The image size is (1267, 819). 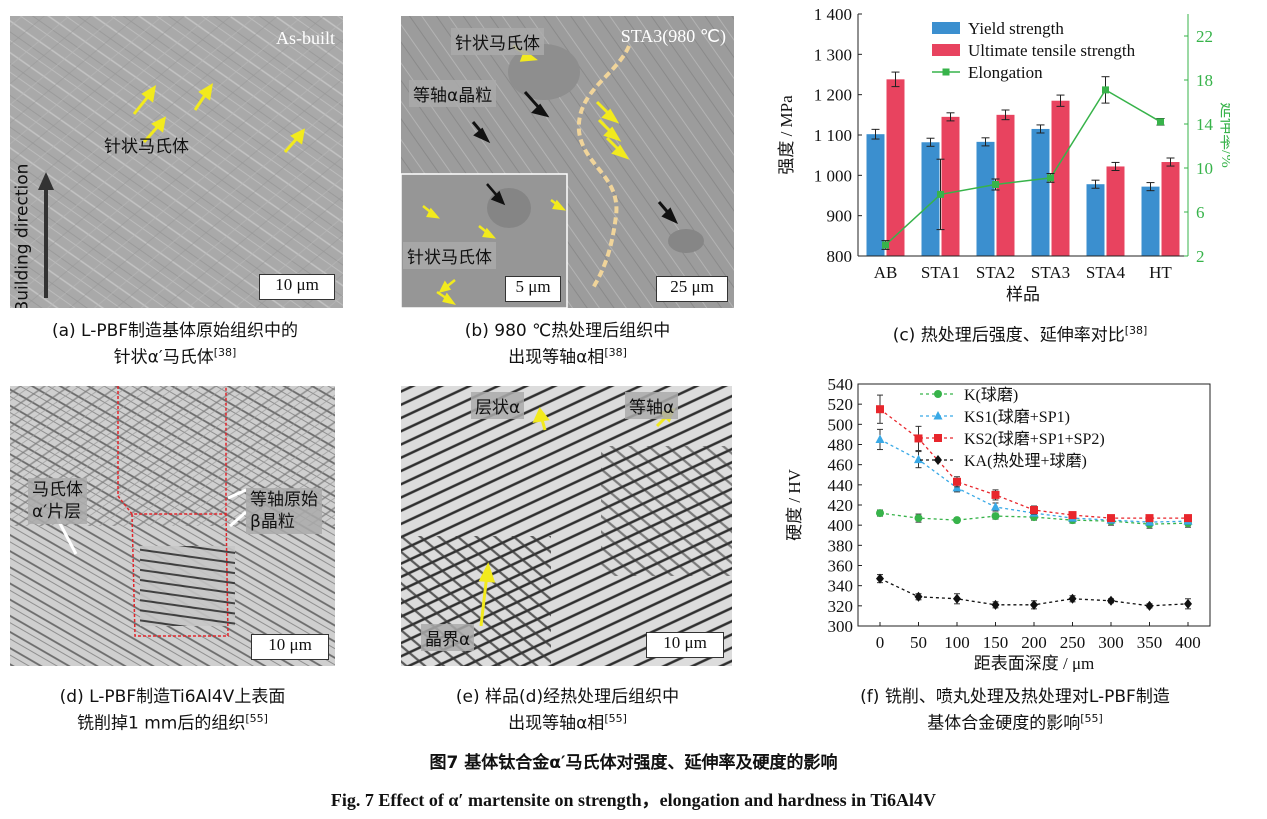 What do you see at coordinates (449, 255) in the screenshot?
I see `inset-needle-martensite-label: 针状马氏体` at bounding box center [449, 255].